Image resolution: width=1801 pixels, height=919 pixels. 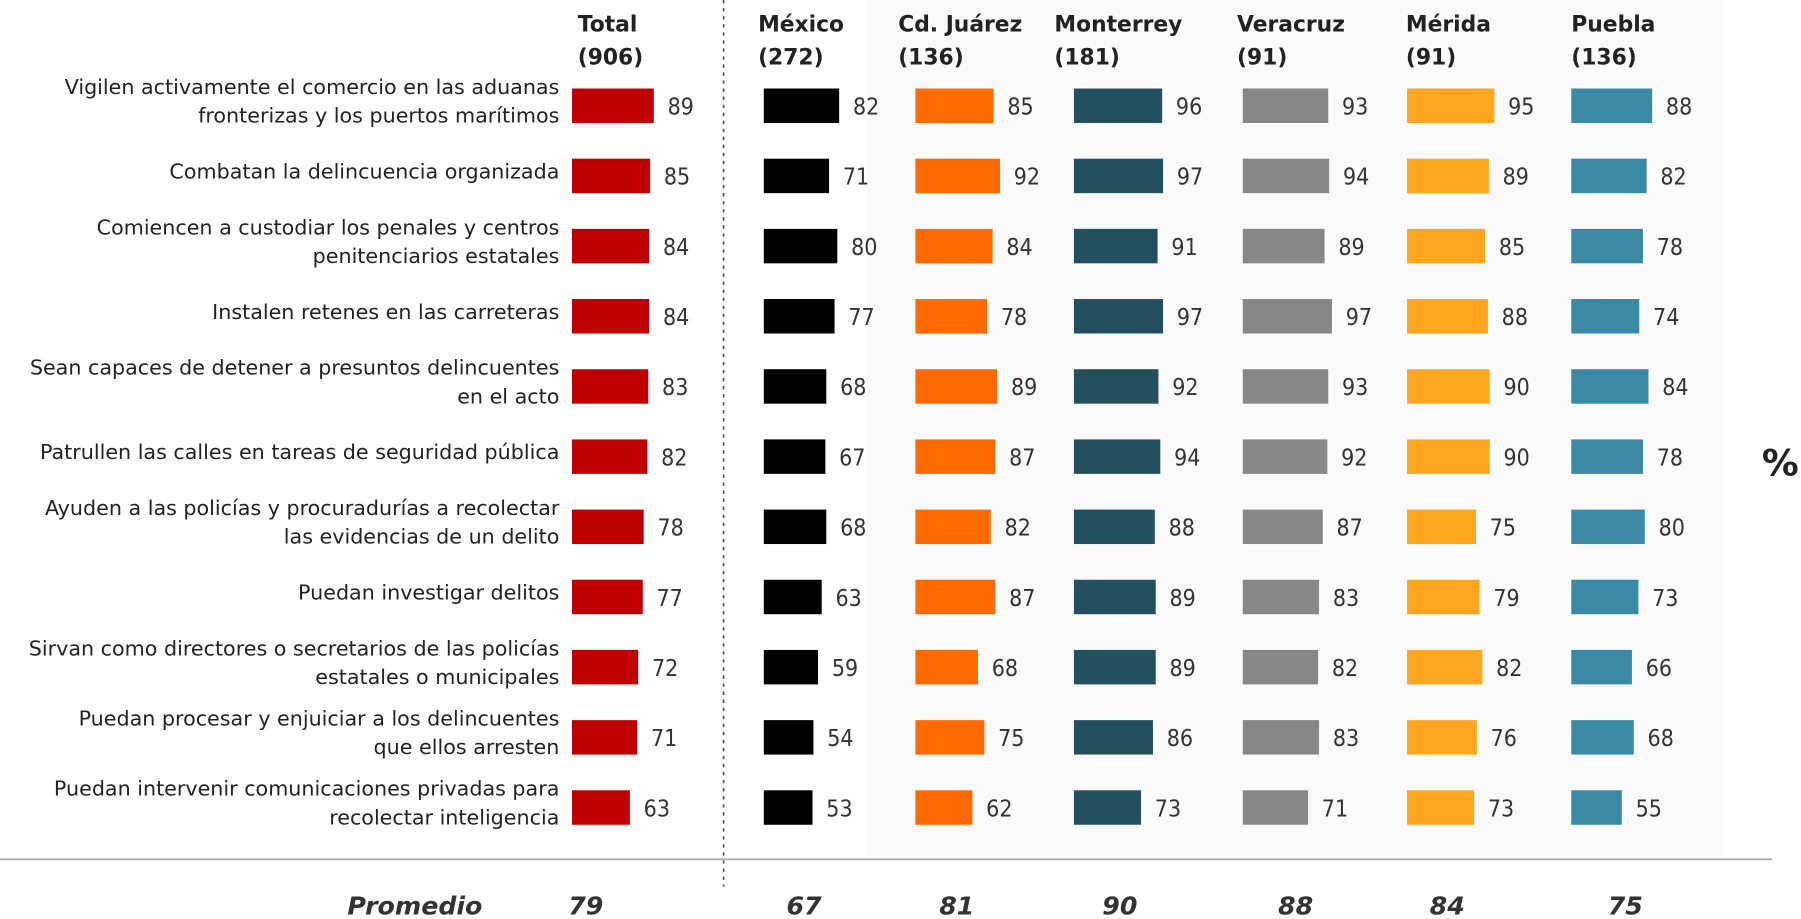 I want to click on value-label: 66, so click(x=1659, y=669).